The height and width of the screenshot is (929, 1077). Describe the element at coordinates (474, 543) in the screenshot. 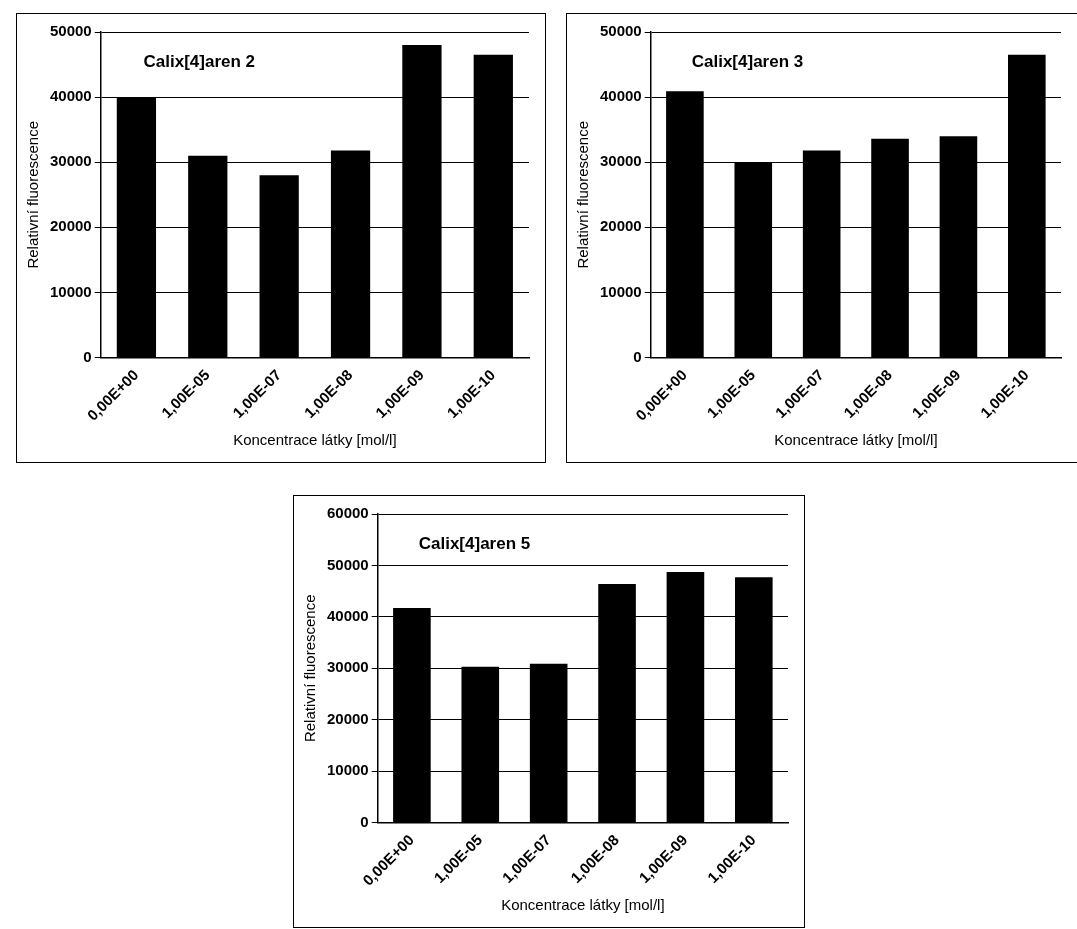

I see `text: Calix[4]aren 5` at that location.